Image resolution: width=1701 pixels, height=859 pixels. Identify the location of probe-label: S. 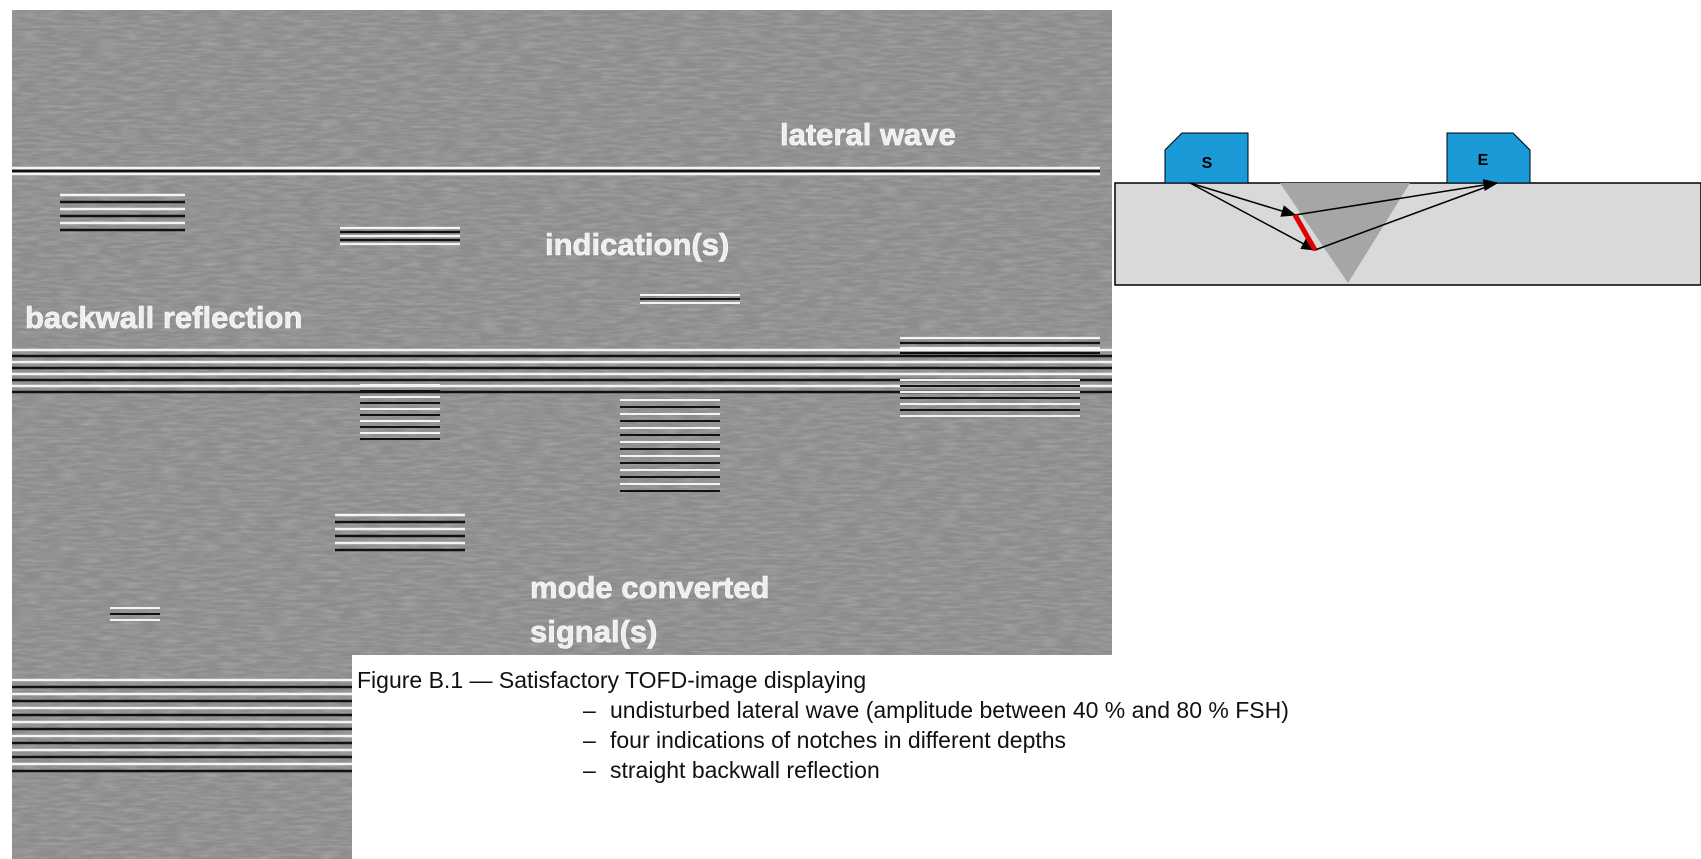
(1207, 163).